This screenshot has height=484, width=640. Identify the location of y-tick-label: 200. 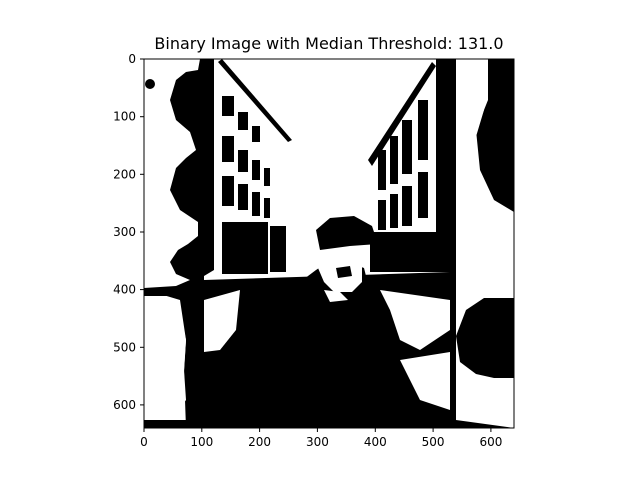
(124, 174).